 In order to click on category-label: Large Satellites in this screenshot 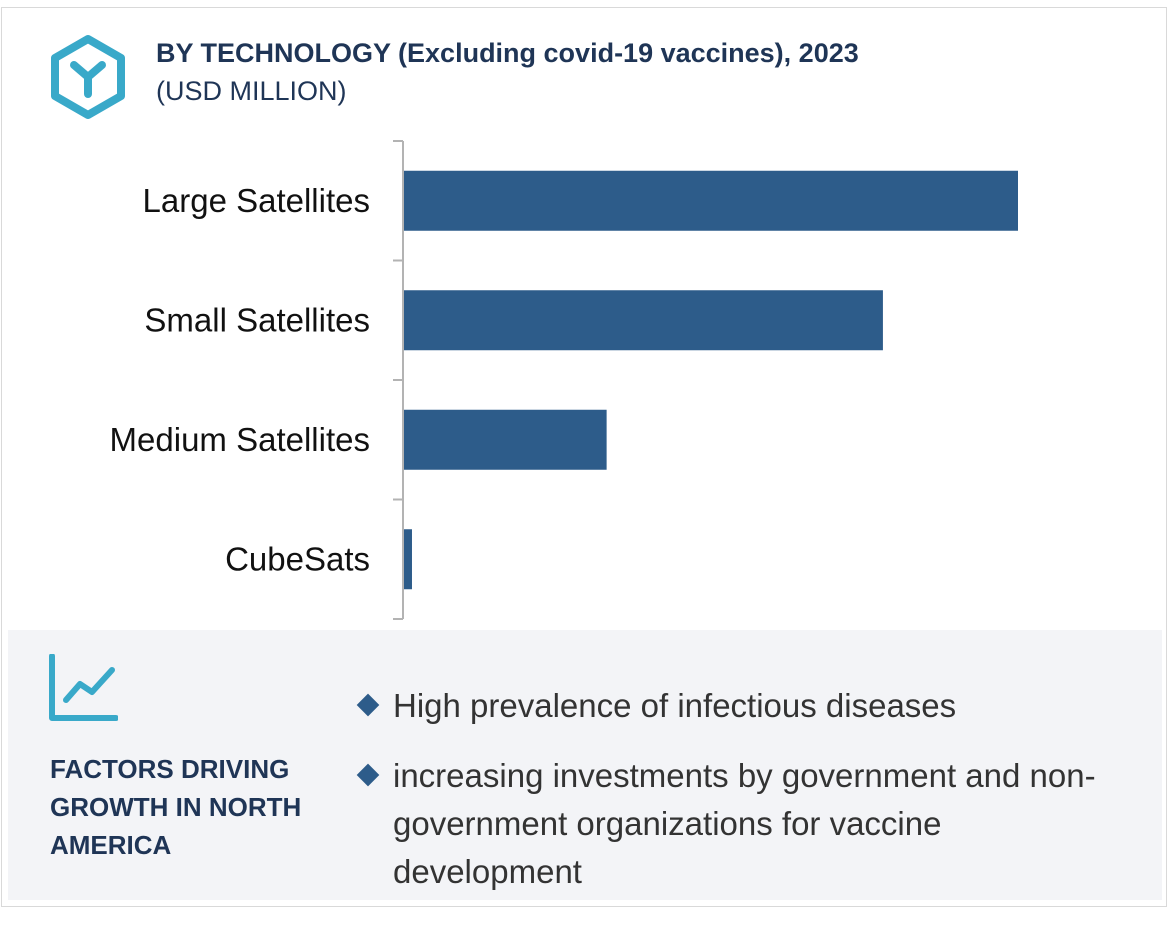, I will do `click(256, 200)`.